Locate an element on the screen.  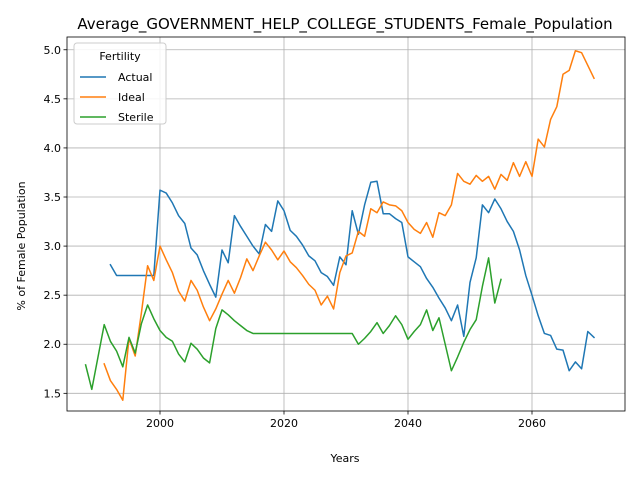
y-tick-label: 2.0 is located at coordinates (53, 344).